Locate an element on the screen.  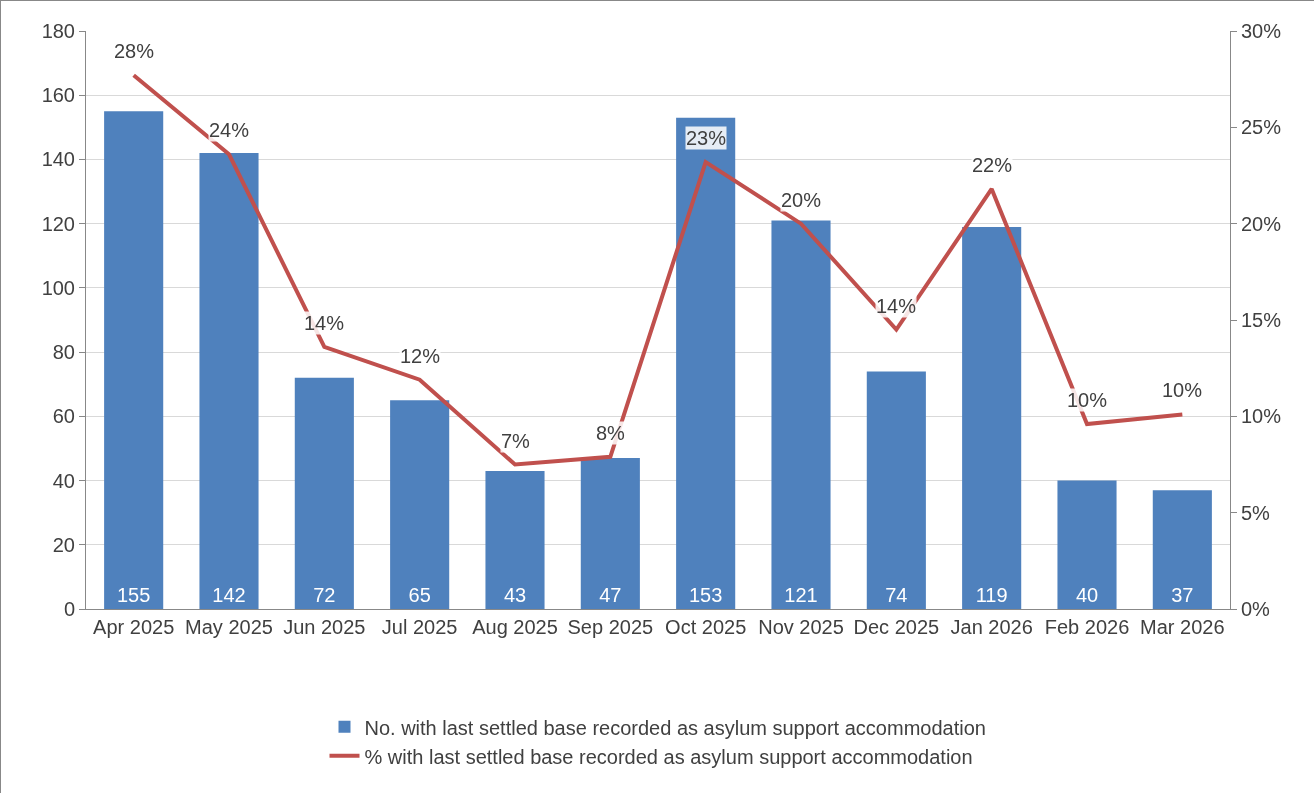
x-tick-label: Dec 2025 is located at coordinates (896, 627).